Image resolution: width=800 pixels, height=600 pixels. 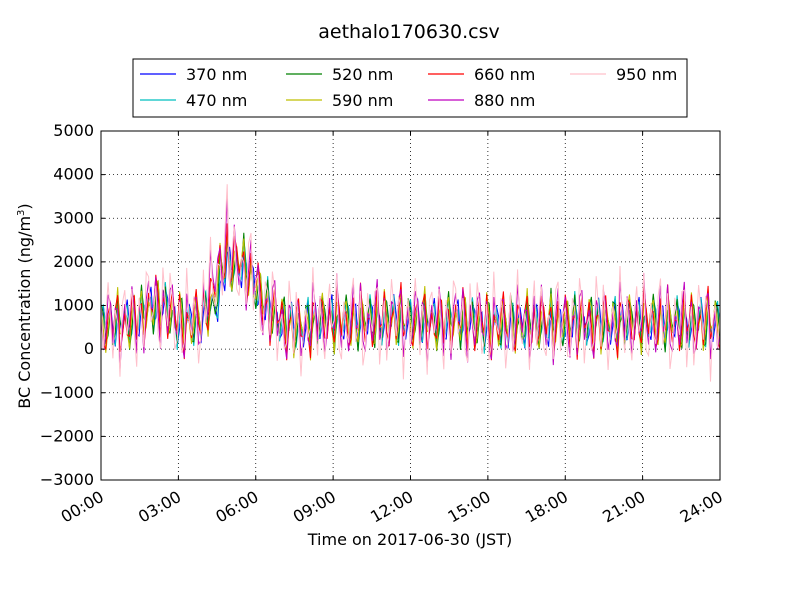 I want to click on y-tick-label: 1000, so click(x=73, y=305).